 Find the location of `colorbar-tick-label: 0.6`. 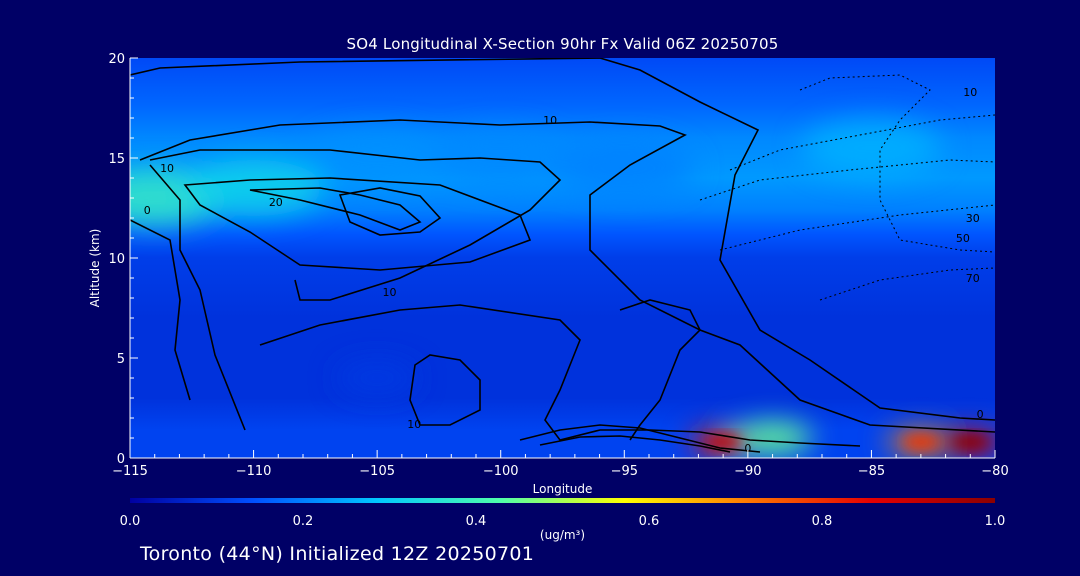

colorbar-tick-label: 0.6 is located at coordinates (649, 521).